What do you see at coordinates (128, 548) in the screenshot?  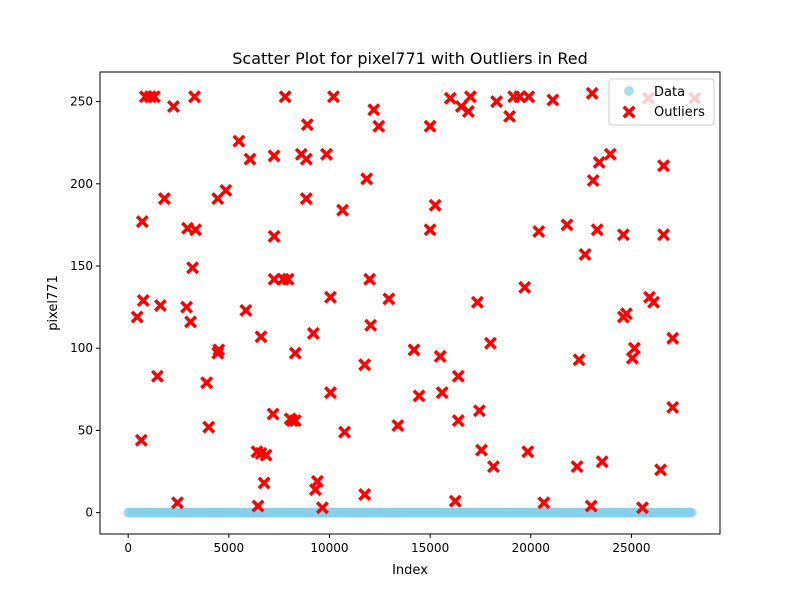 I see `x-tick-label: 0` at bounding box center [128, 548].